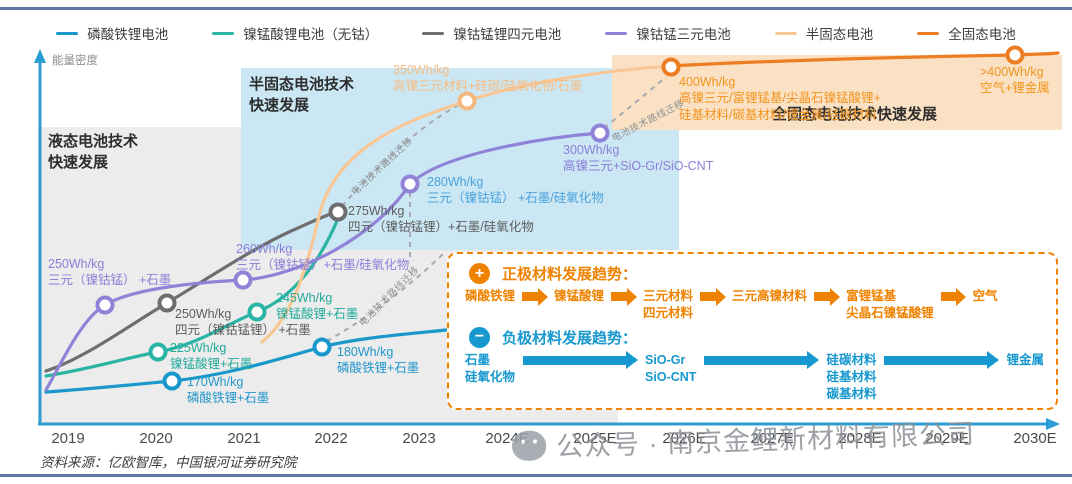  Describe the element at coordinates (301, 95) in the screenshot. I see `region-title-semi: 半固态电池技术 快速发展` at that location.